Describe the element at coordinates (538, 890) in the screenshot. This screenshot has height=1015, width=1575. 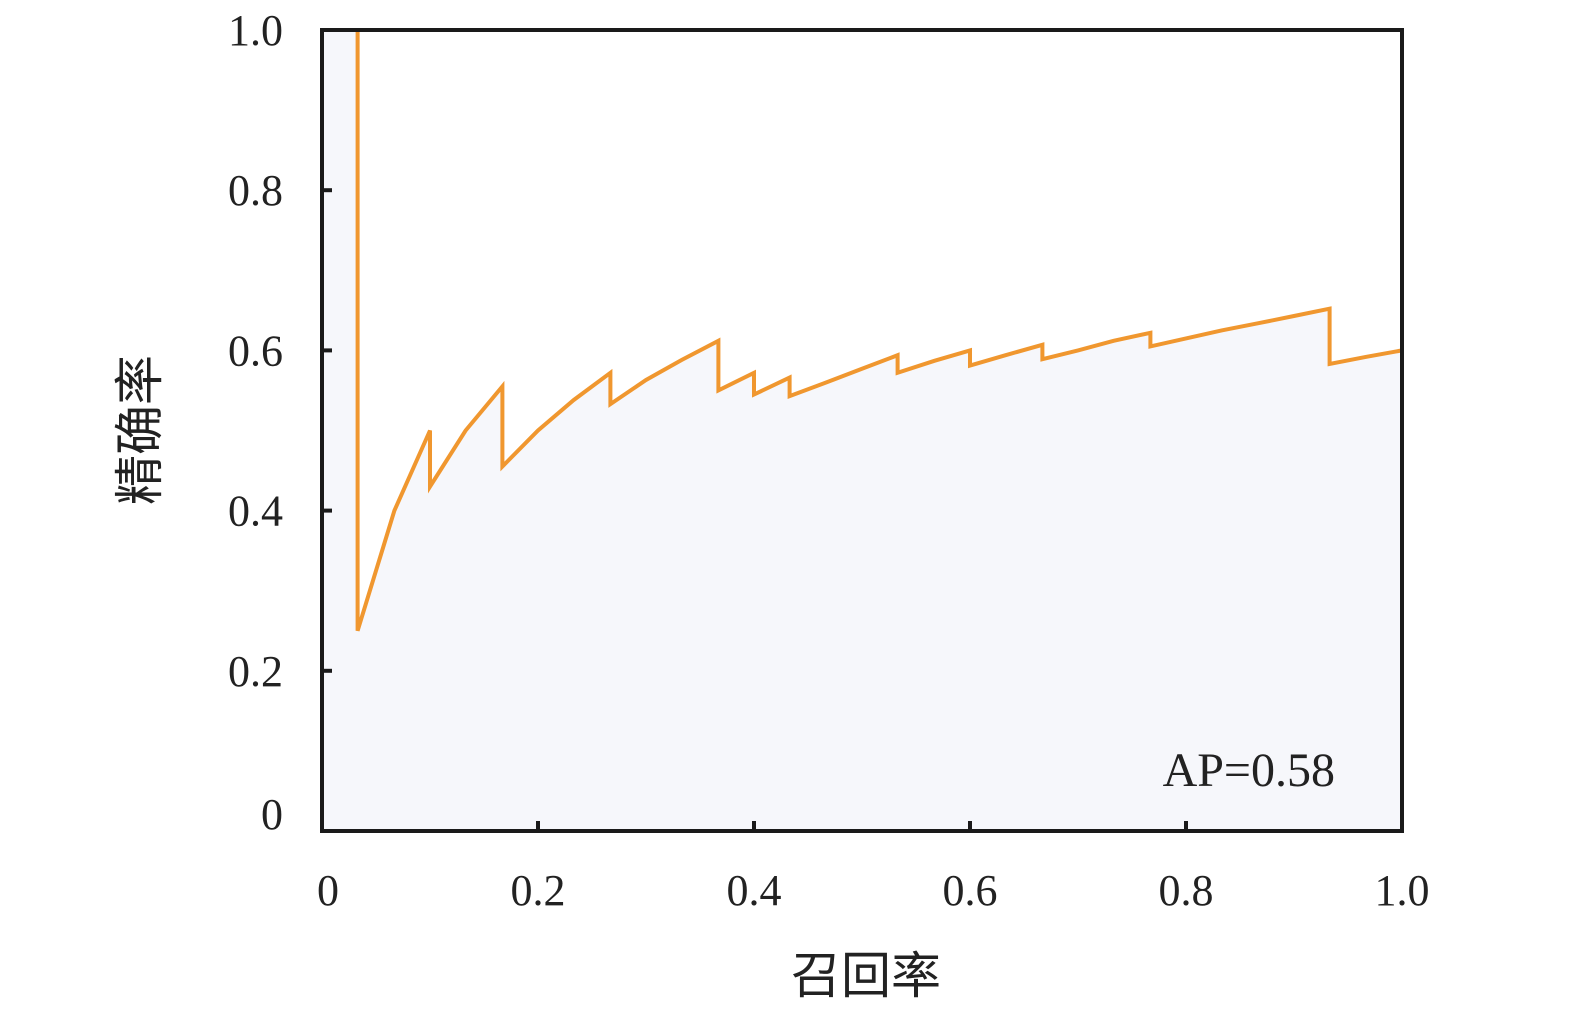
I see `x-tick-label: 0.2` at that location.